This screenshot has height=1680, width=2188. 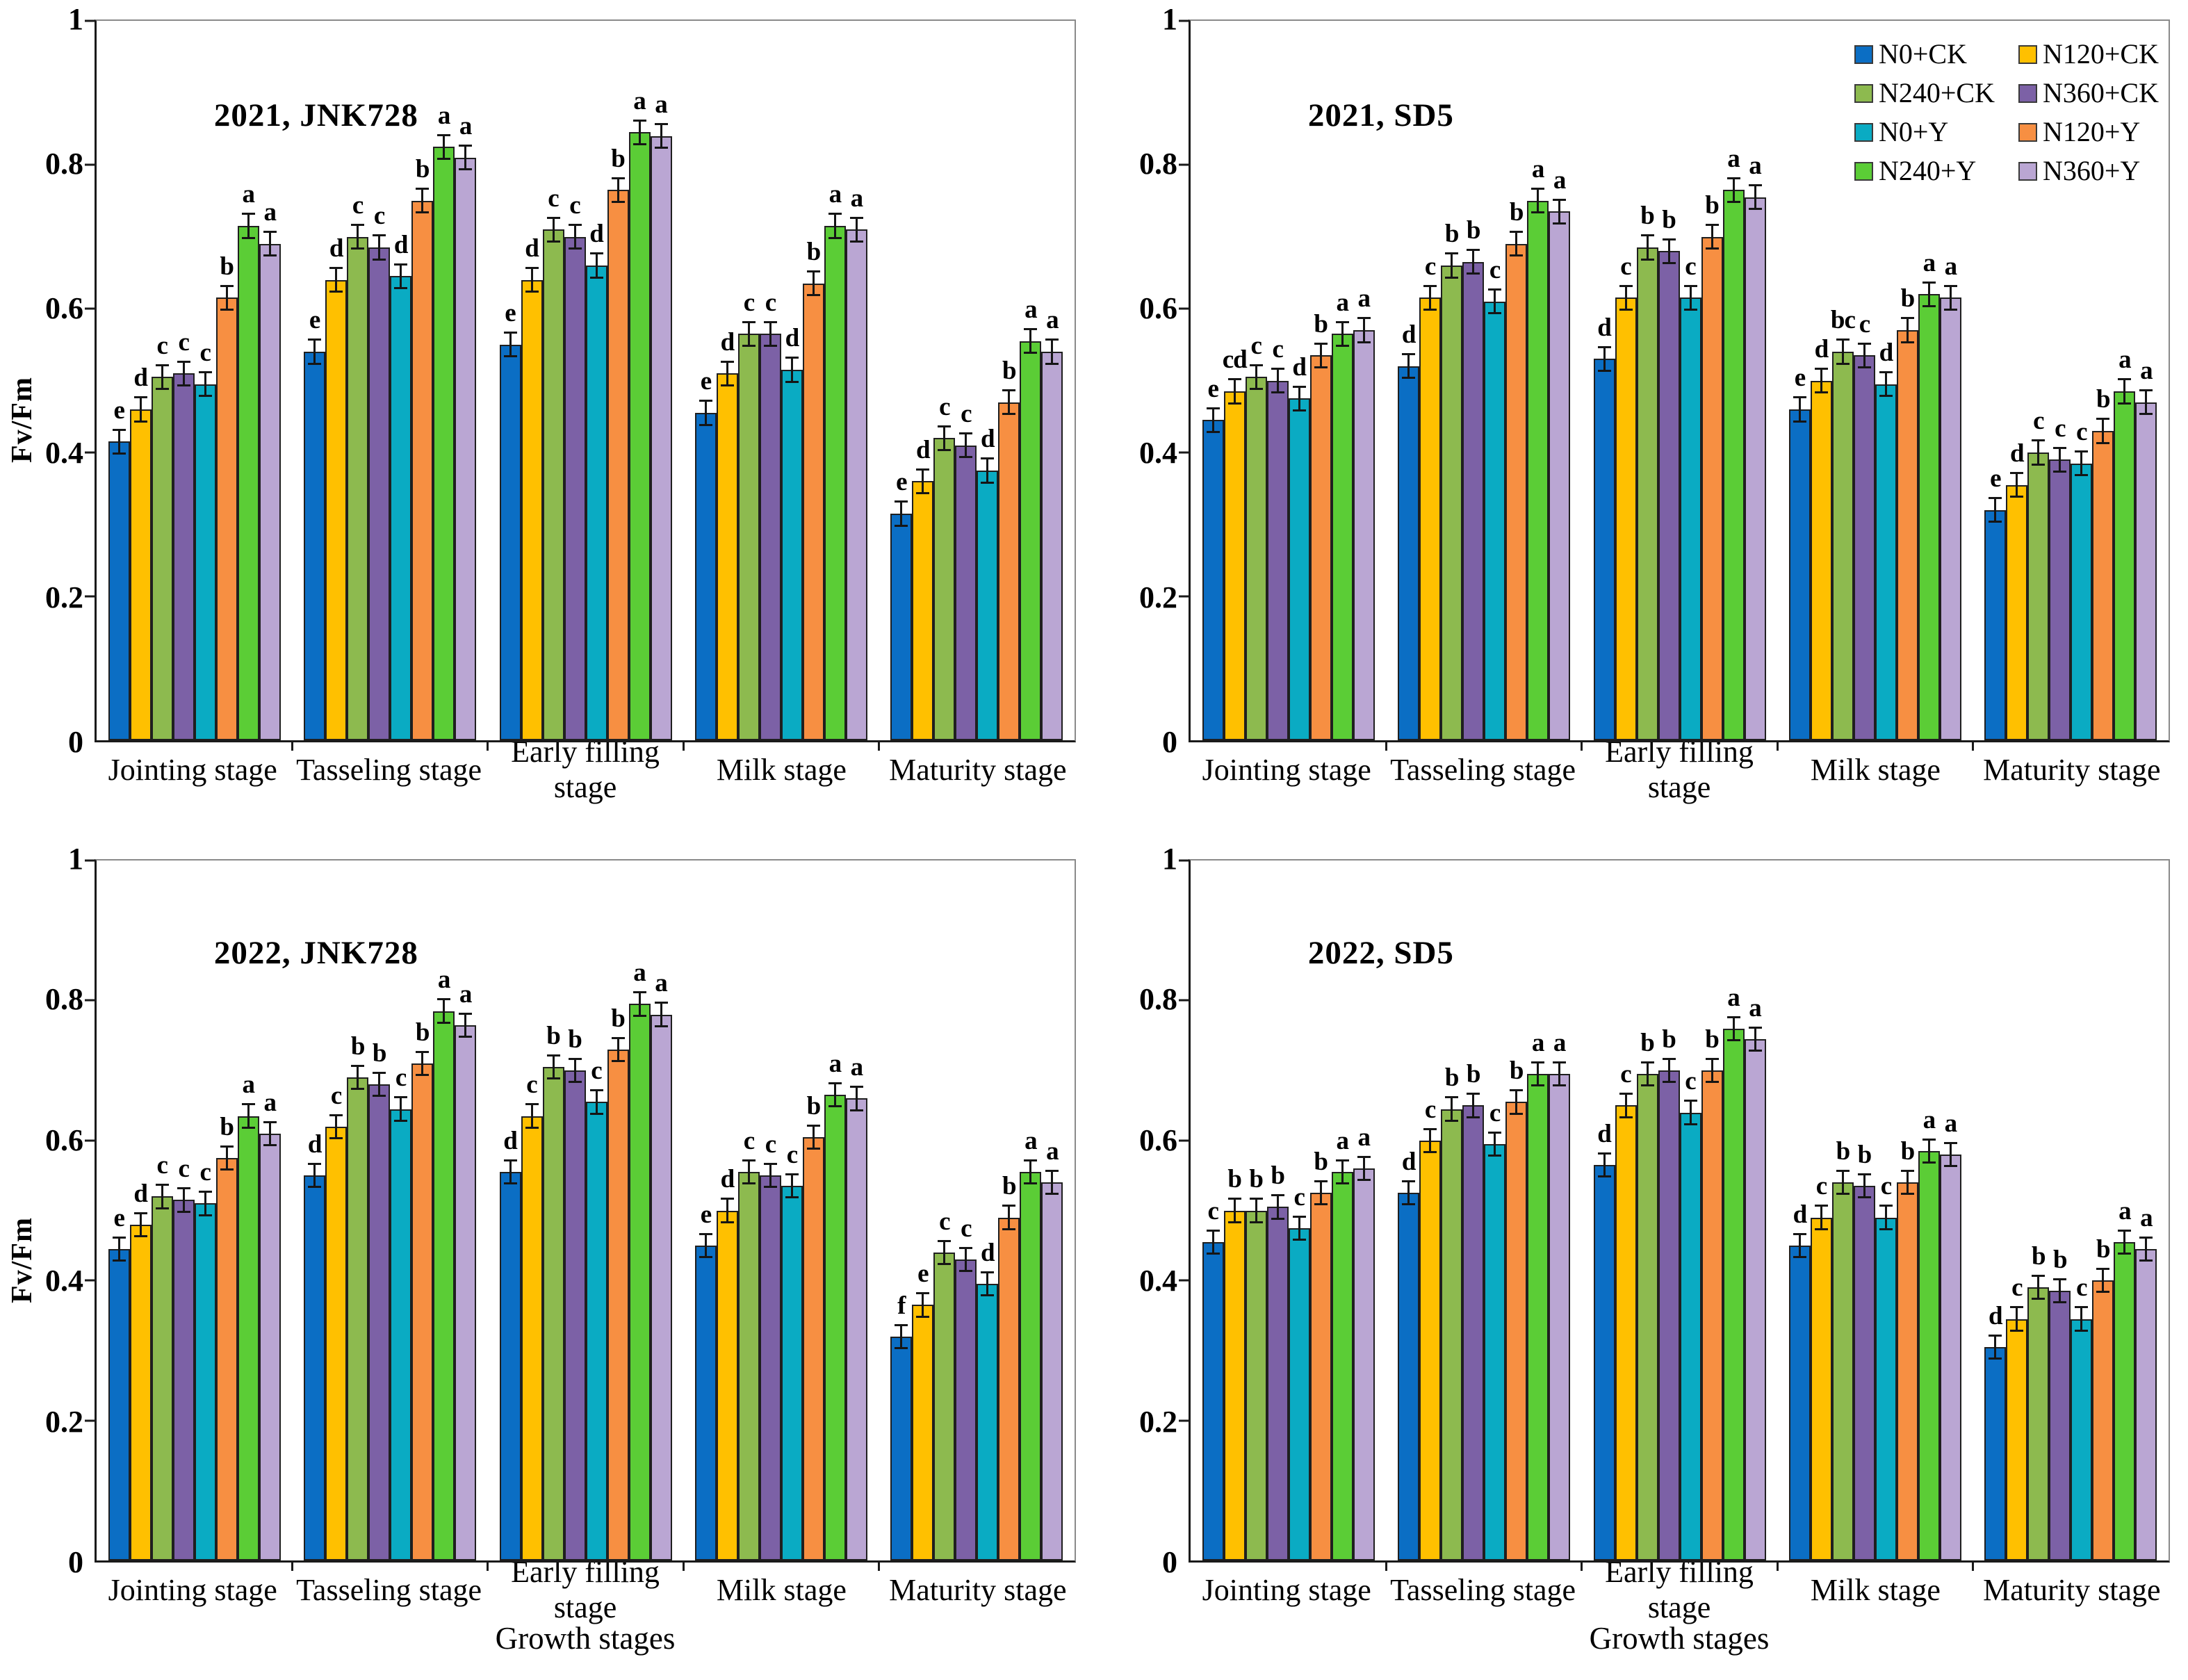 What do you see at coordinates (1286, 770) in the screenshot?
I see `x-category-label: Jointing stage` at bounding box center [1286, 770].